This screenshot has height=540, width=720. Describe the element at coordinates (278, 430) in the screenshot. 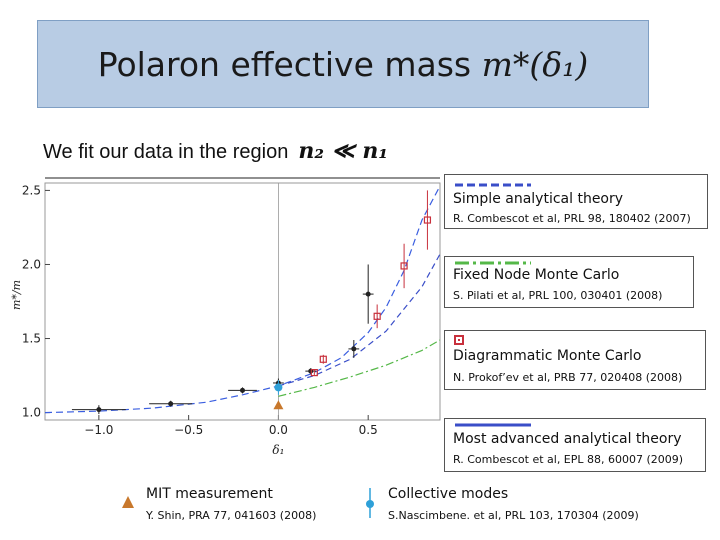

I see `x-tick-label: 0.0` at that location.